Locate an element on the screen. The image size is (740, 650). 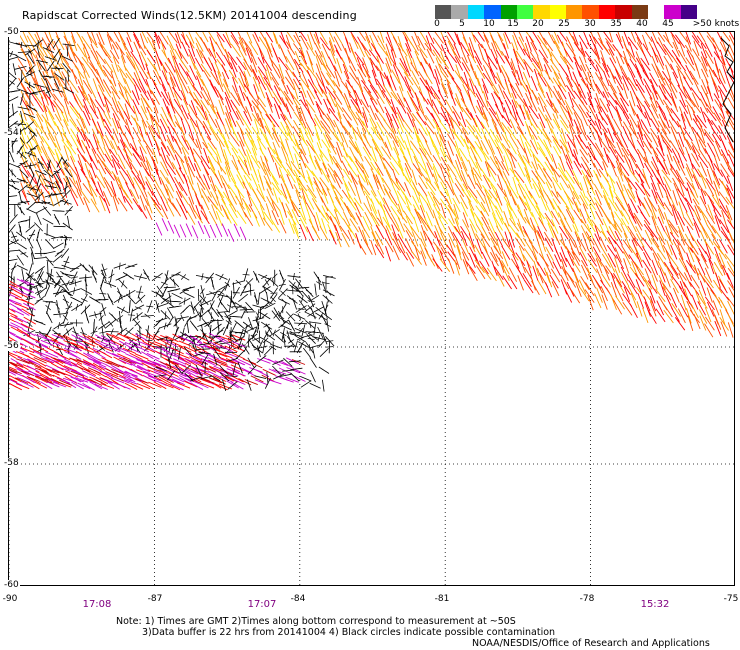
colorbar-label: 45 is located at coordinates (668, 24).